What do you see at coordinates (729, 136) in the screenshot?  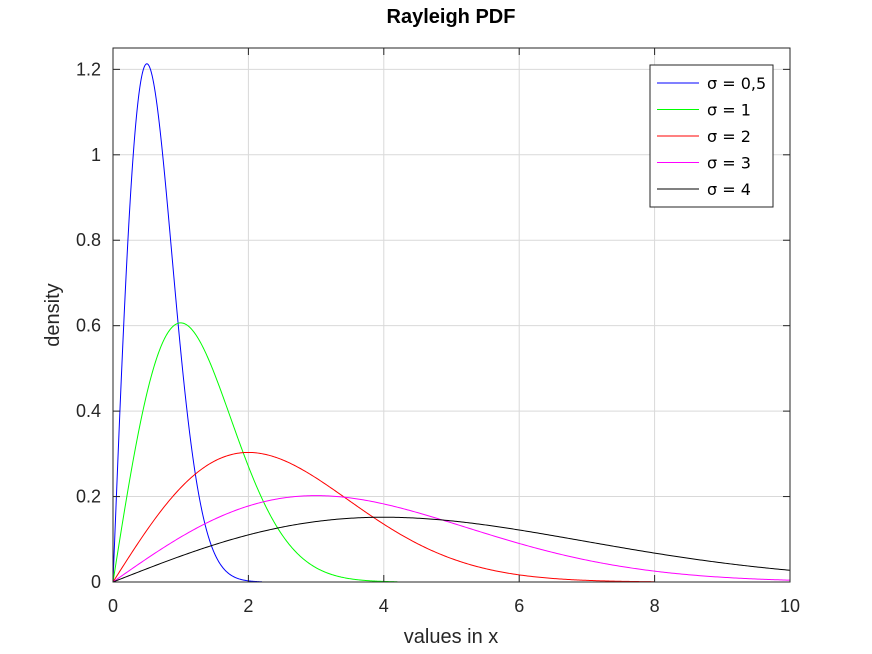 I see `legend-entry-label: σ = 2` at bounding box center [729, 136].